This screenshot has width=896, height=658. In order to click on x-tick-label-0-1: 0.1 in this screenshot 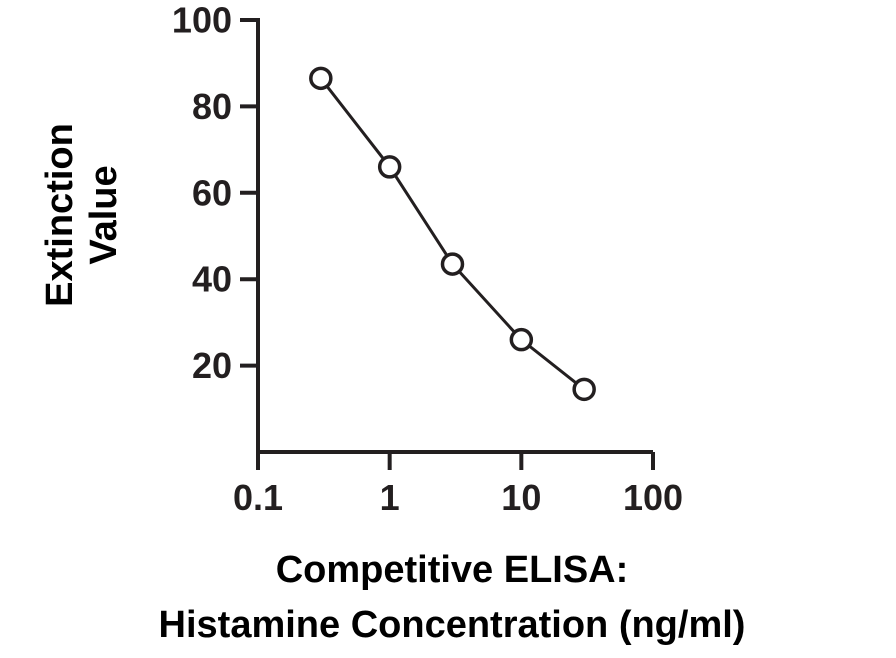, I will do `click(258, 497)`.